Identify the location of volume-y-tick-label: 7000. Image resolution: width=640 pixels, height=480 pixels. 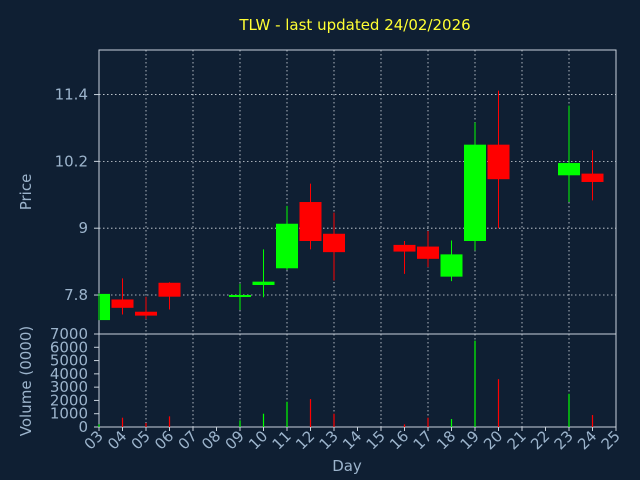
(69, 334).